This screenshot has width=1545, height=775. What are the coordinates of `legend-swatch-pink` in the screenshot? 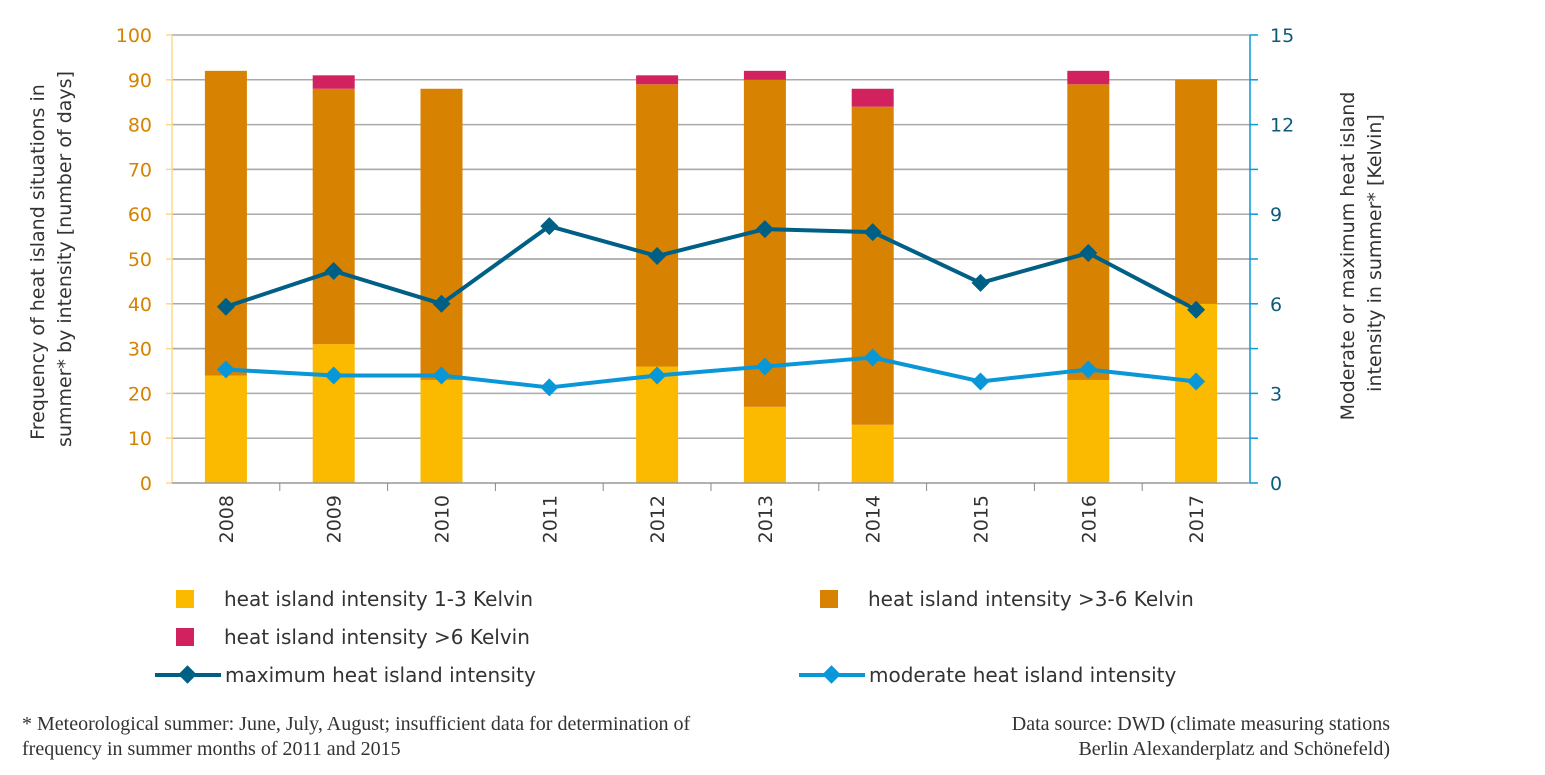 It's located at (185, 637).